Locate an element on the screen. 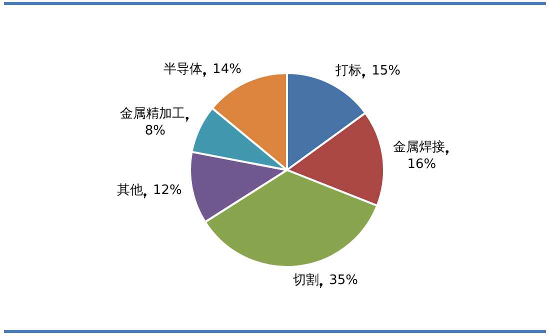 Image resolution: width=550 pixels, height=336 pixels. data-label: 12% is located at coordinates (167, 190).